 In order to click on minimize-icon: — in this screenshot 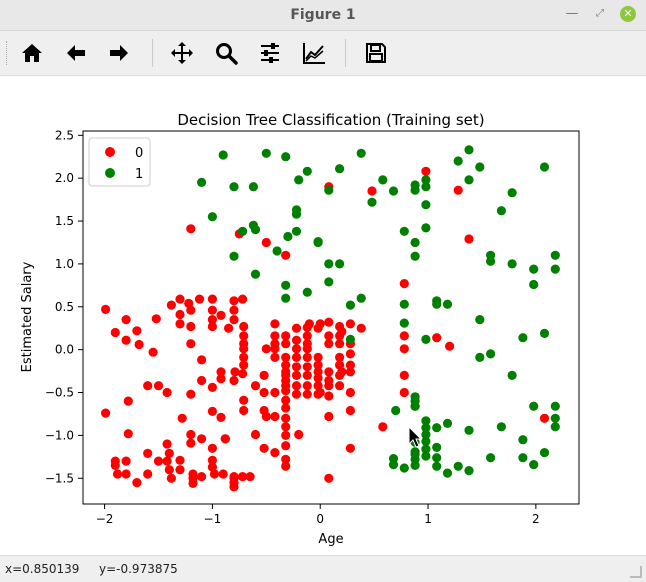, I will do `click(572, 13)`.